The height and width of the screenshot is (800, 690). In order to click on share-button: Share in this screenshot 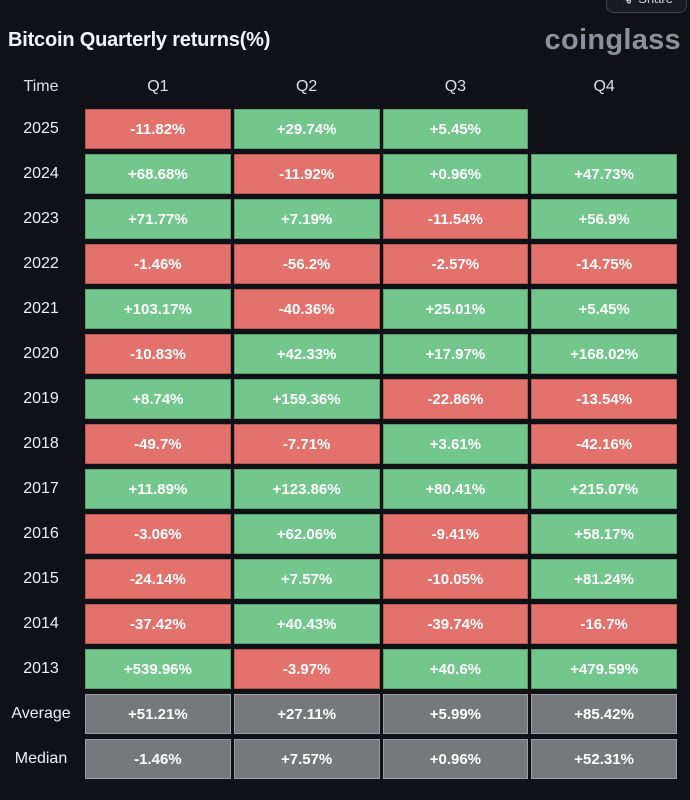, I will do `click(646, 6)`.